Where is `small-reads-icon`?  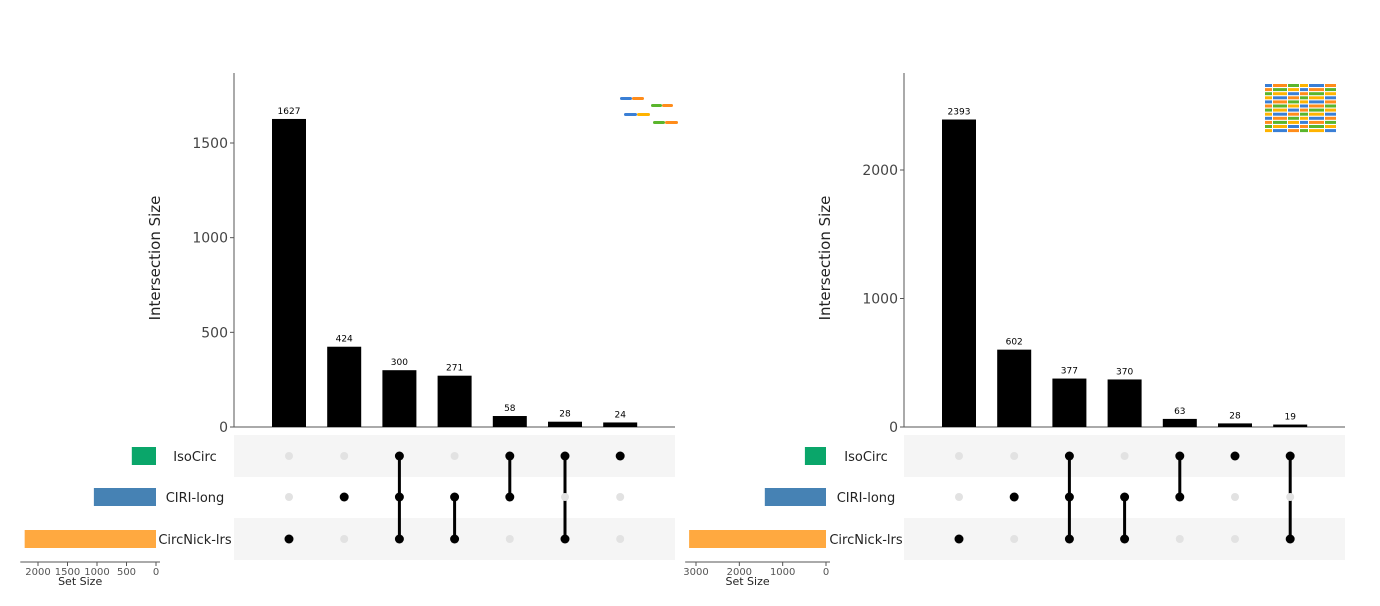
small-reads-icon is located at coordinates (649, 110).